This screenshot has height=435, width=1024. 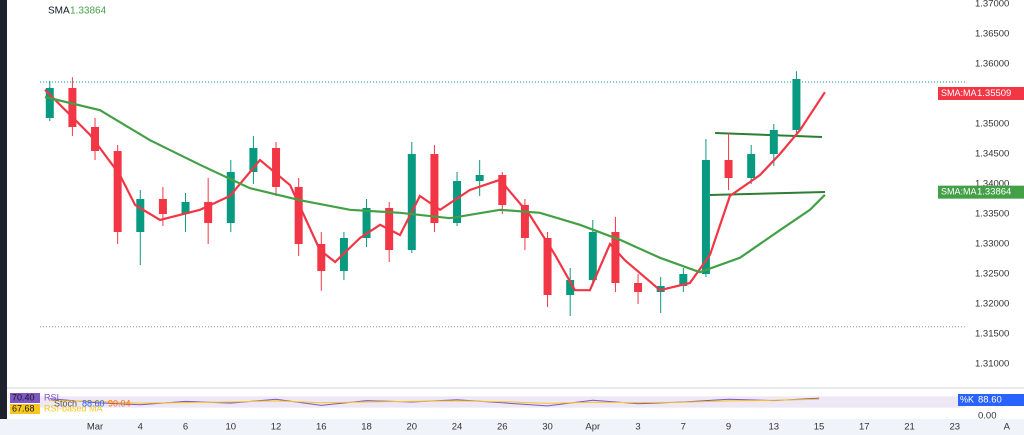 I want to click on y-tick-label: 0.00, so click(x=987, y=416).